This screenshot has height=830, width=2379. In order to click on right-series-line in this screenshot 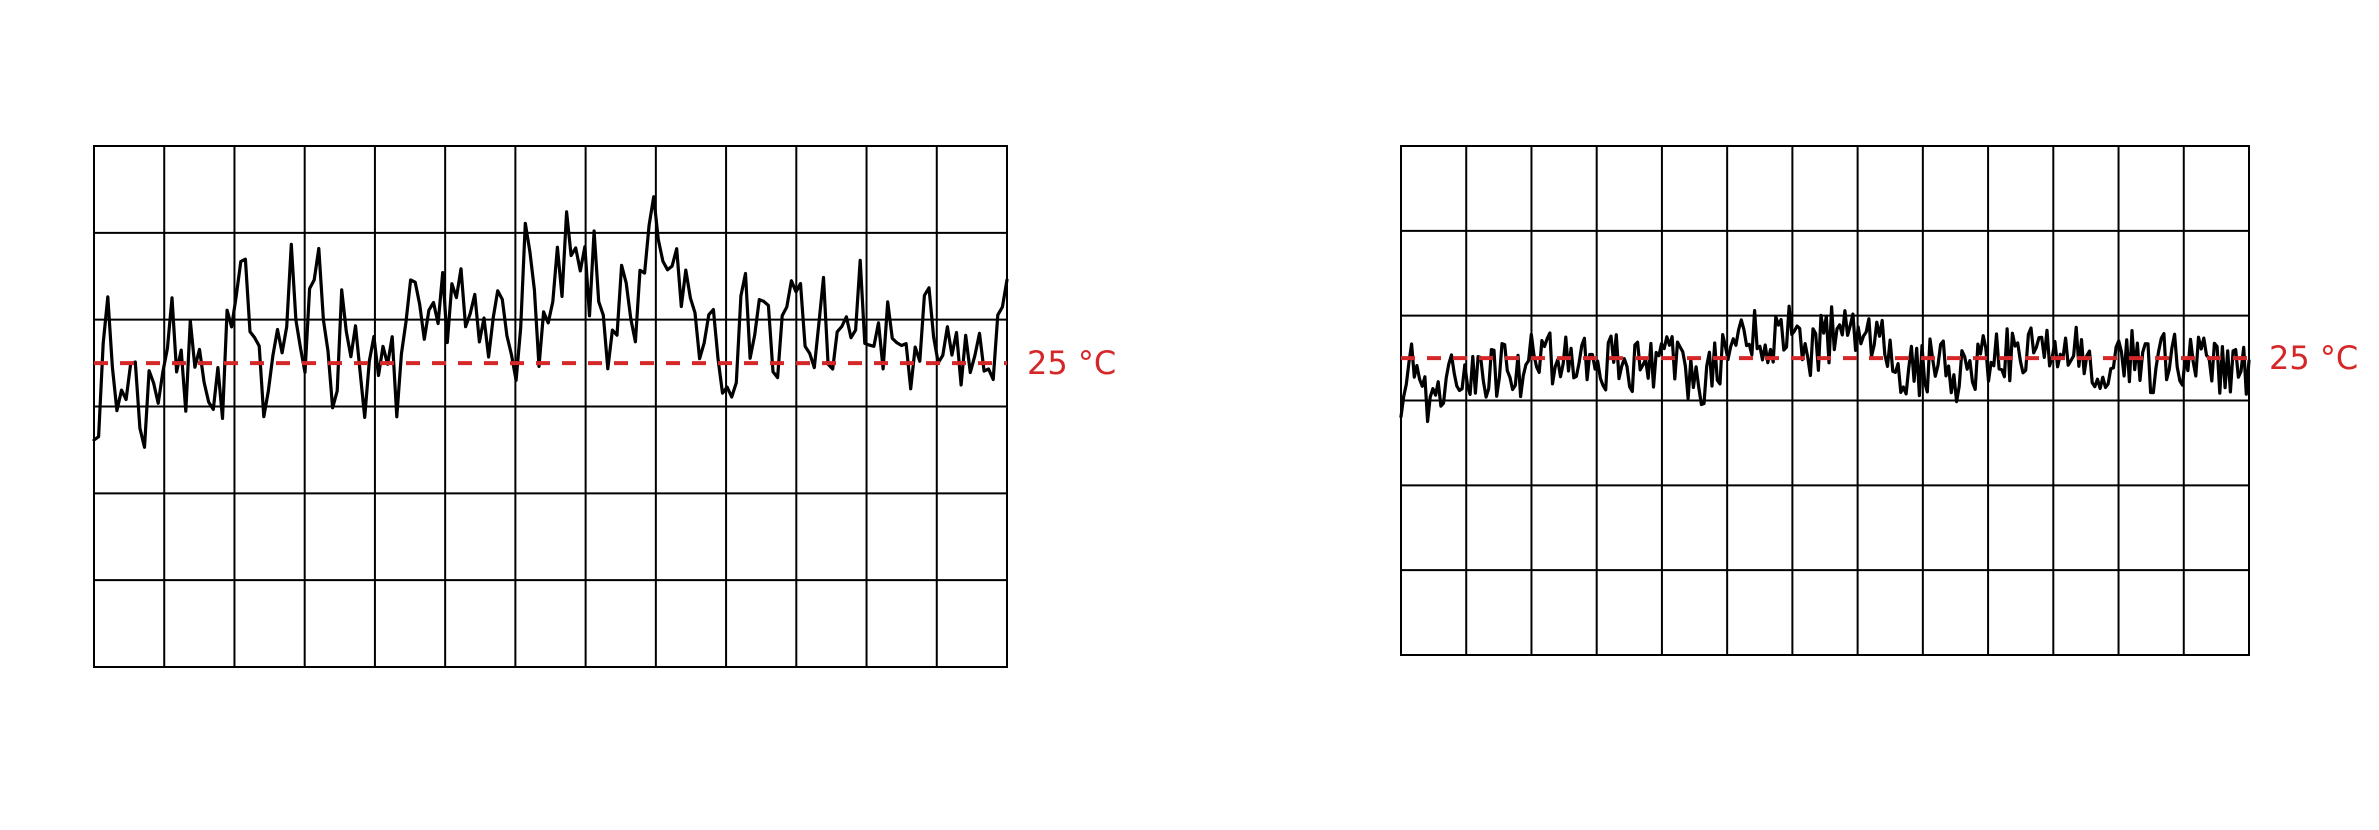, I will do `click(1825, 364)`.